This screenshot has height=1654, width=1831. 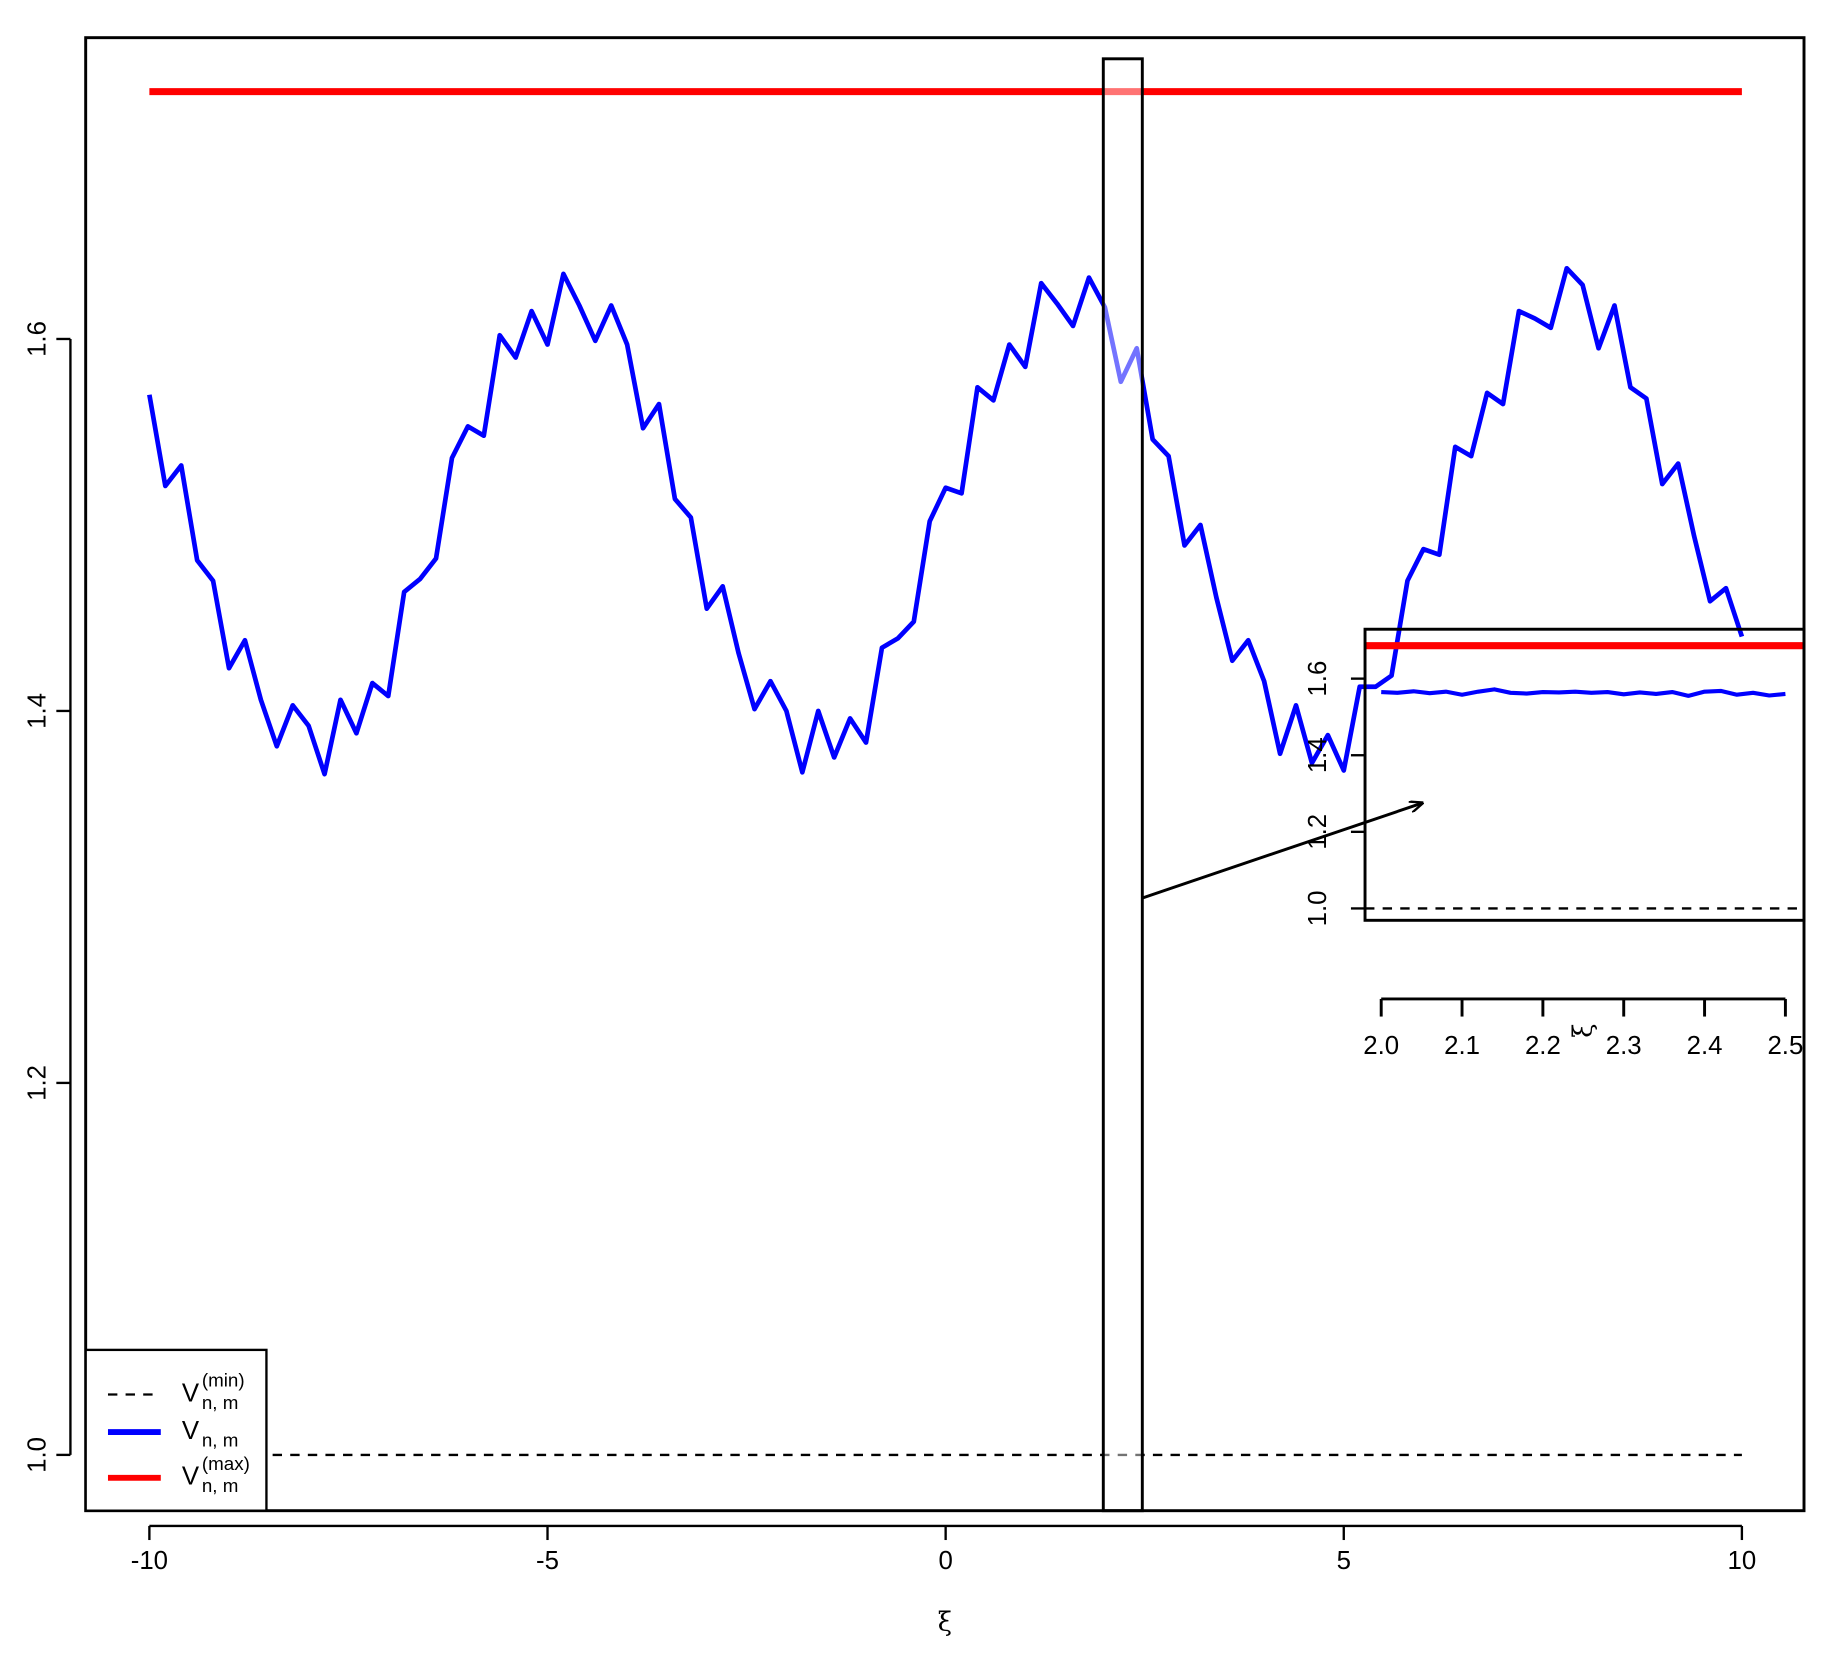 I want to click on inset-x-tick-label: 2.1, so click(x=1462, y=1046).